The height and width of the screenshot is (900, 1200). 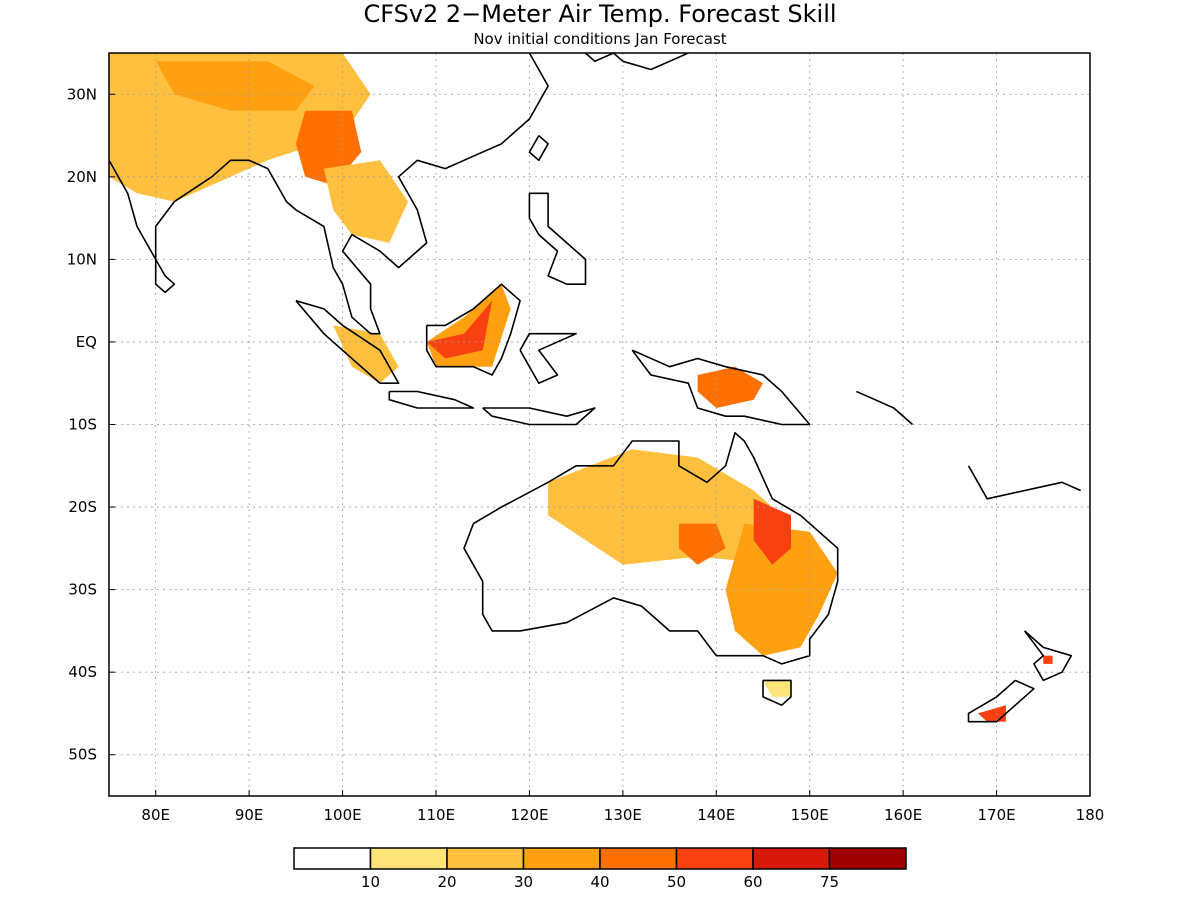 What do you see at coordinates (716, 815) in the screenshot?
I see `lon-tick-label: 140E` at bounding box center [716, 815].